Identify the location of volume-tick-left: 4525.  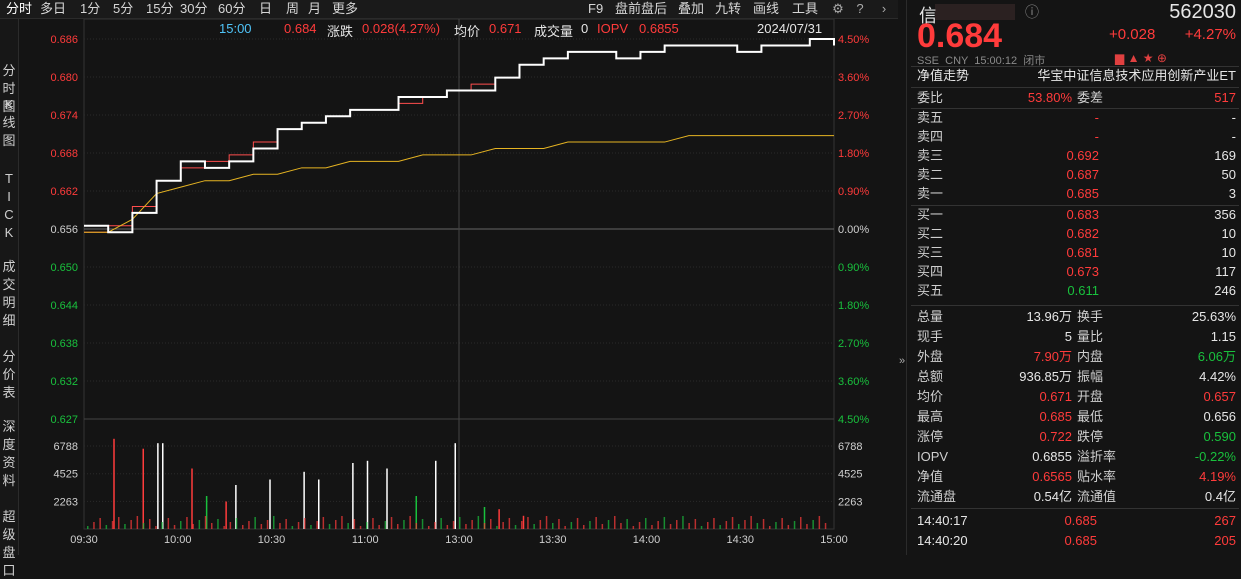
(66, 475).